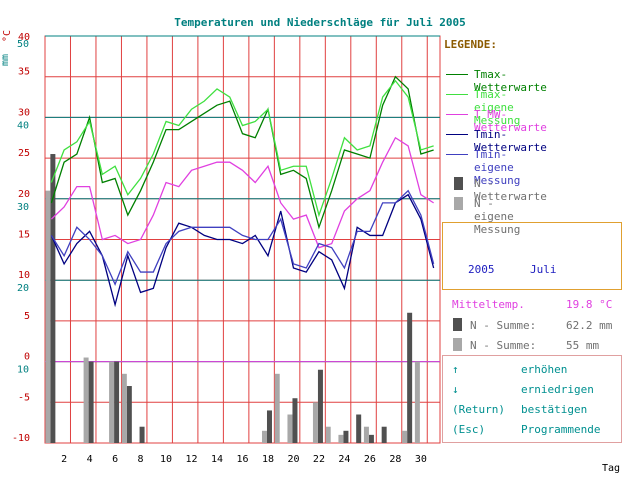  What do you see at coordinates (497, 167) in the screenshot?
I see `legend-label: Tmin-eigene Messung` at bounding box center [497, 167].